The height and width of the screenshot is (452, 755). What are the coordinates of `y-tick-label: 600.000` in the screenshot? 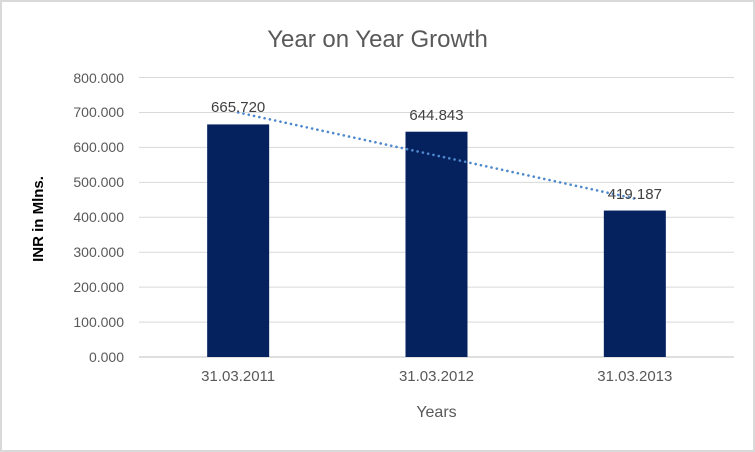 It's located at (98, 147).